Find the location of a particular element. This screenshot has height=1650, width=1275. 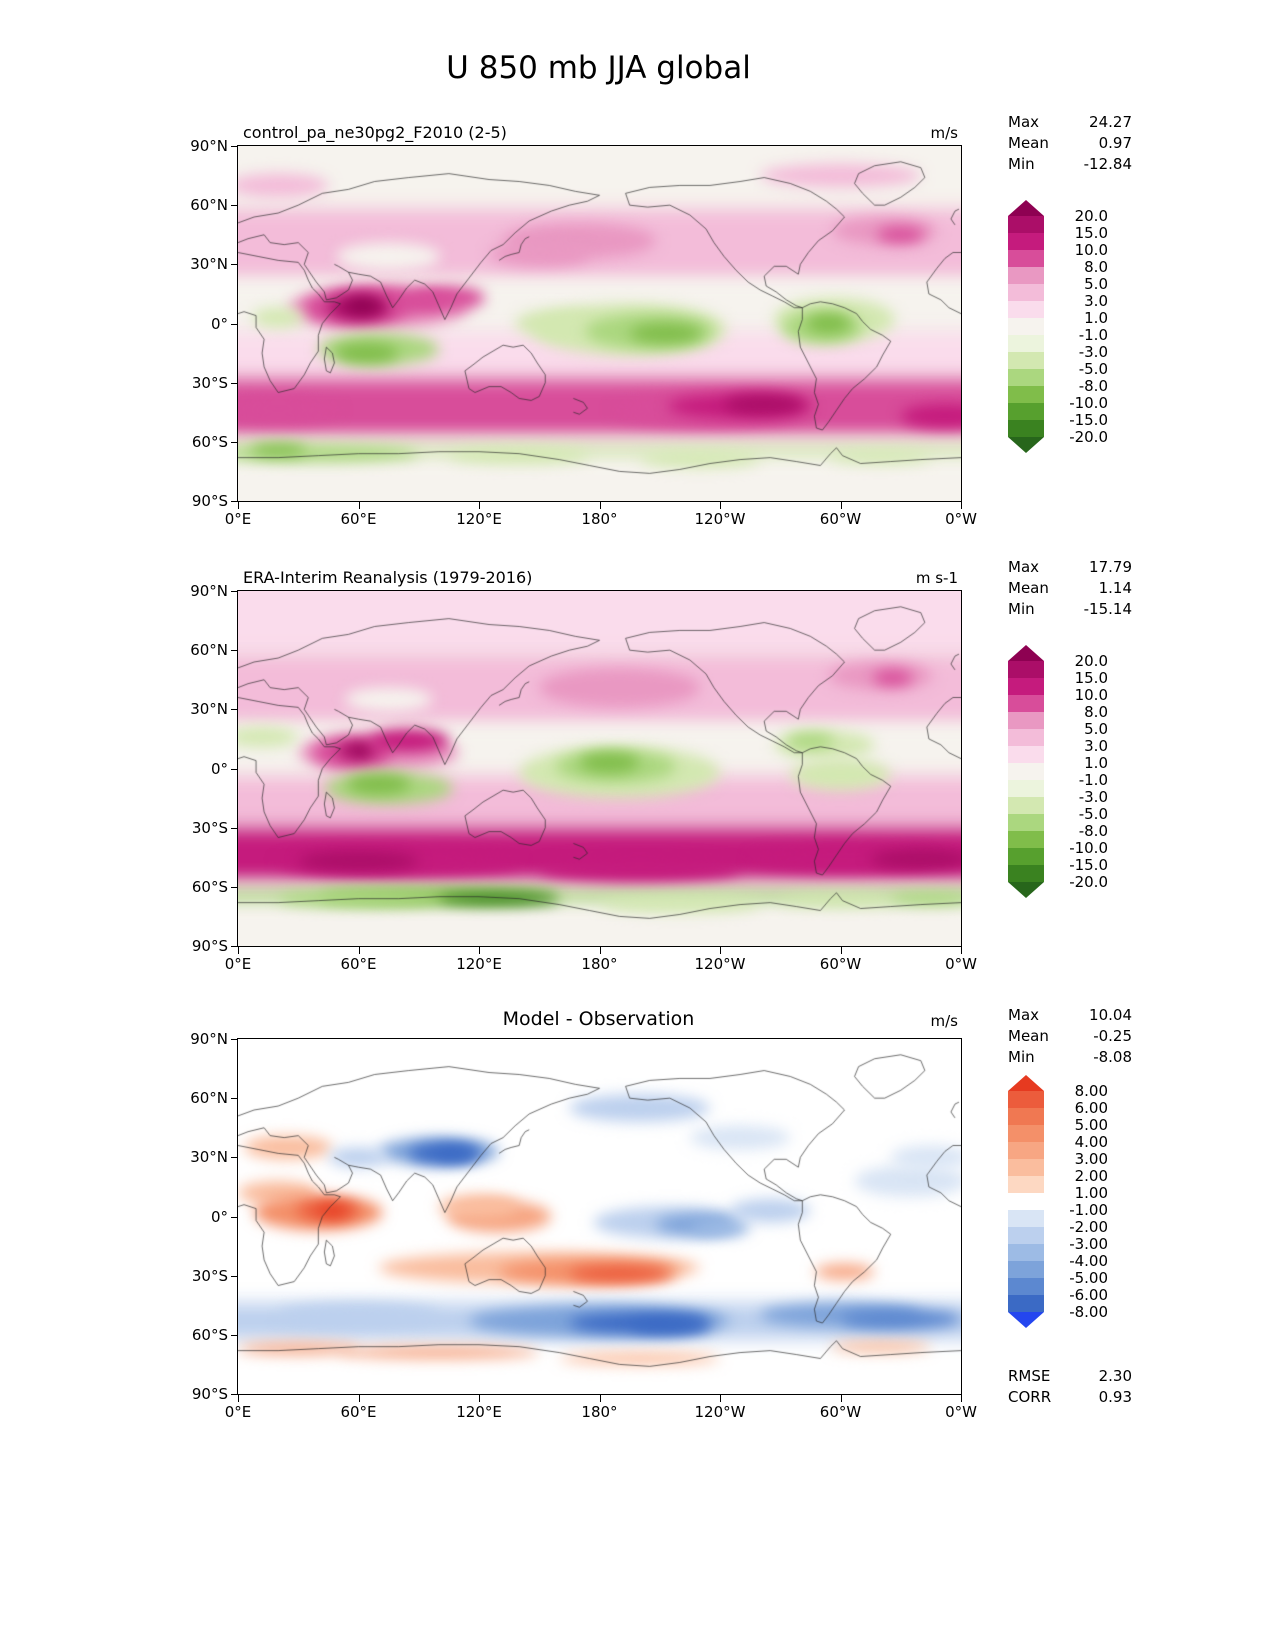

stat-value: 0.97 is located at coordinates (1115, 143).